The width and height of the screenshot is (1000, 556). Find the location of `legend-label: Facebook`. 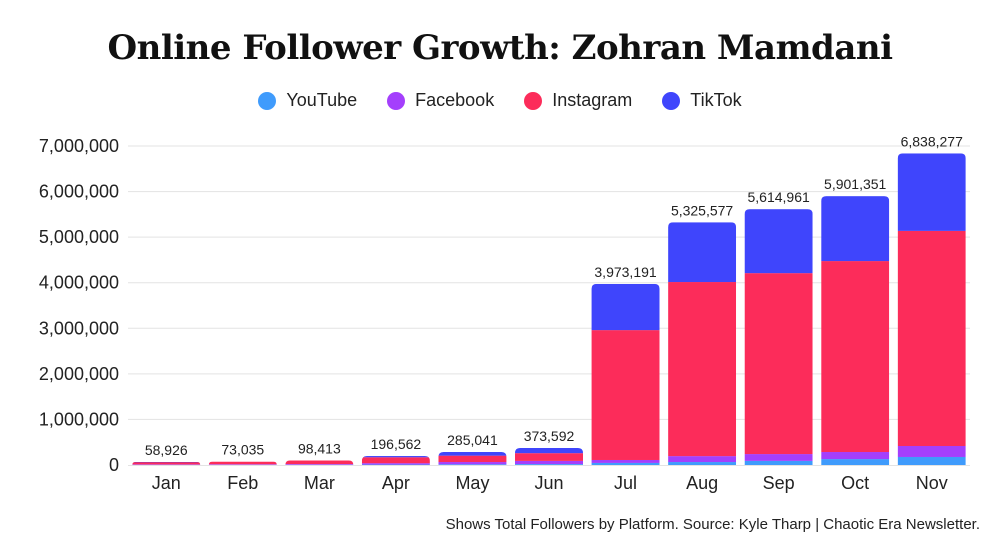

legend-label: Facebook is located at coordinates (455, 100).